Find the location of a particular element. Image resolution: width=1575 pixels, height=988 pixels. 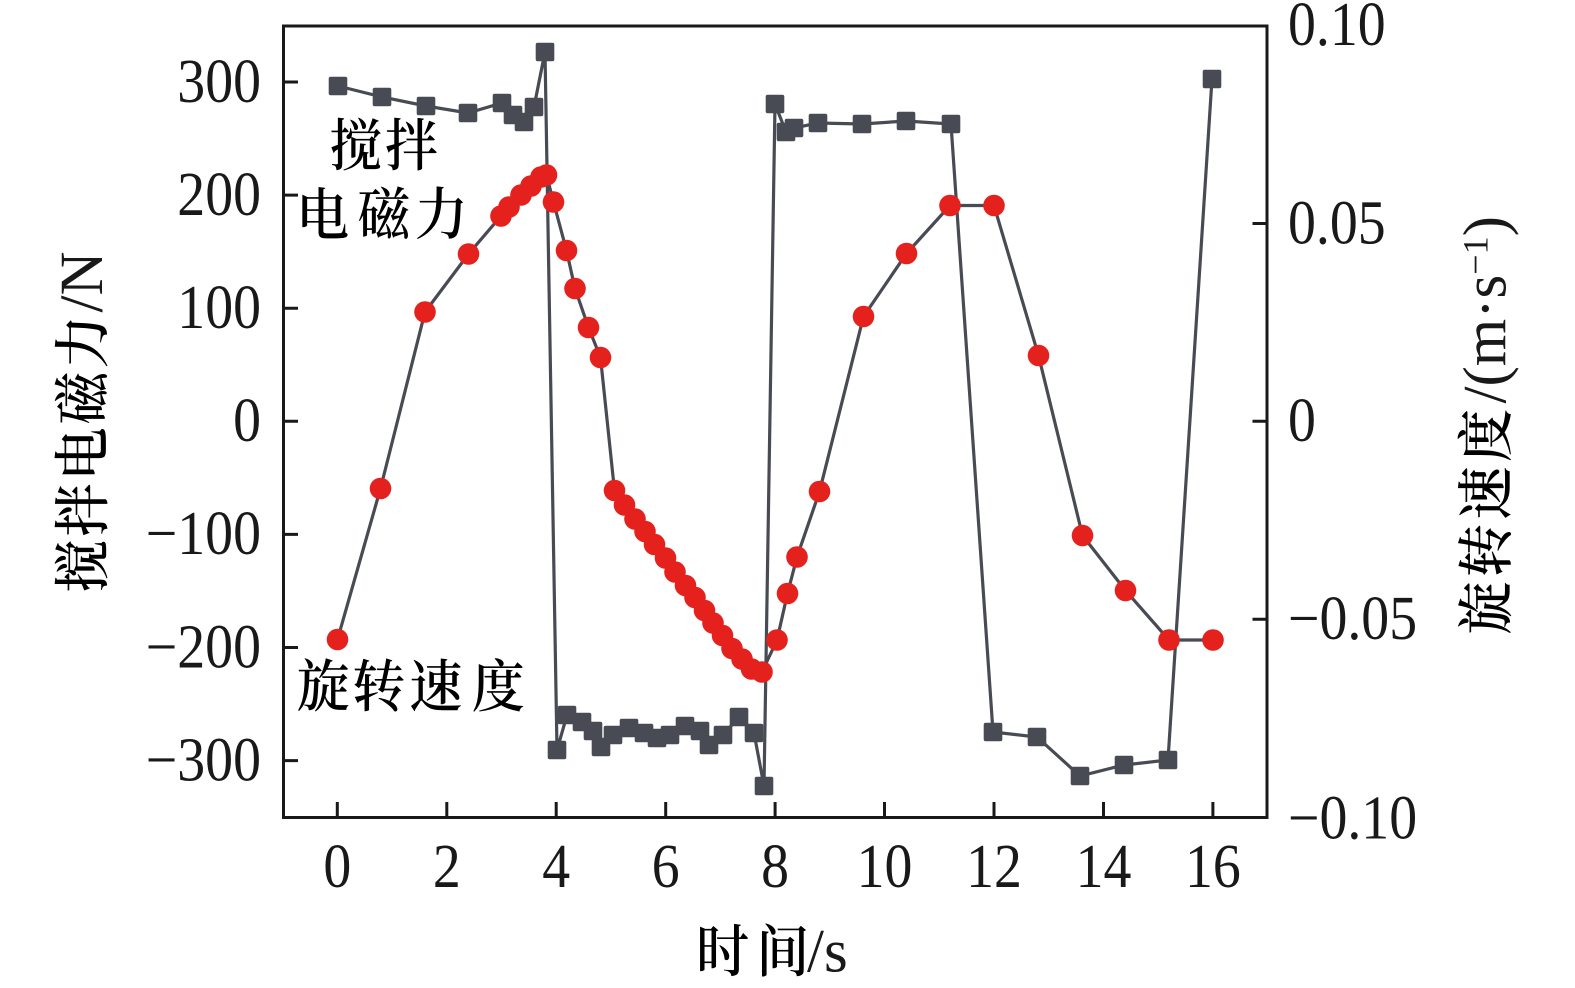

svg-text: 8 is located at coordinates (775, 867).